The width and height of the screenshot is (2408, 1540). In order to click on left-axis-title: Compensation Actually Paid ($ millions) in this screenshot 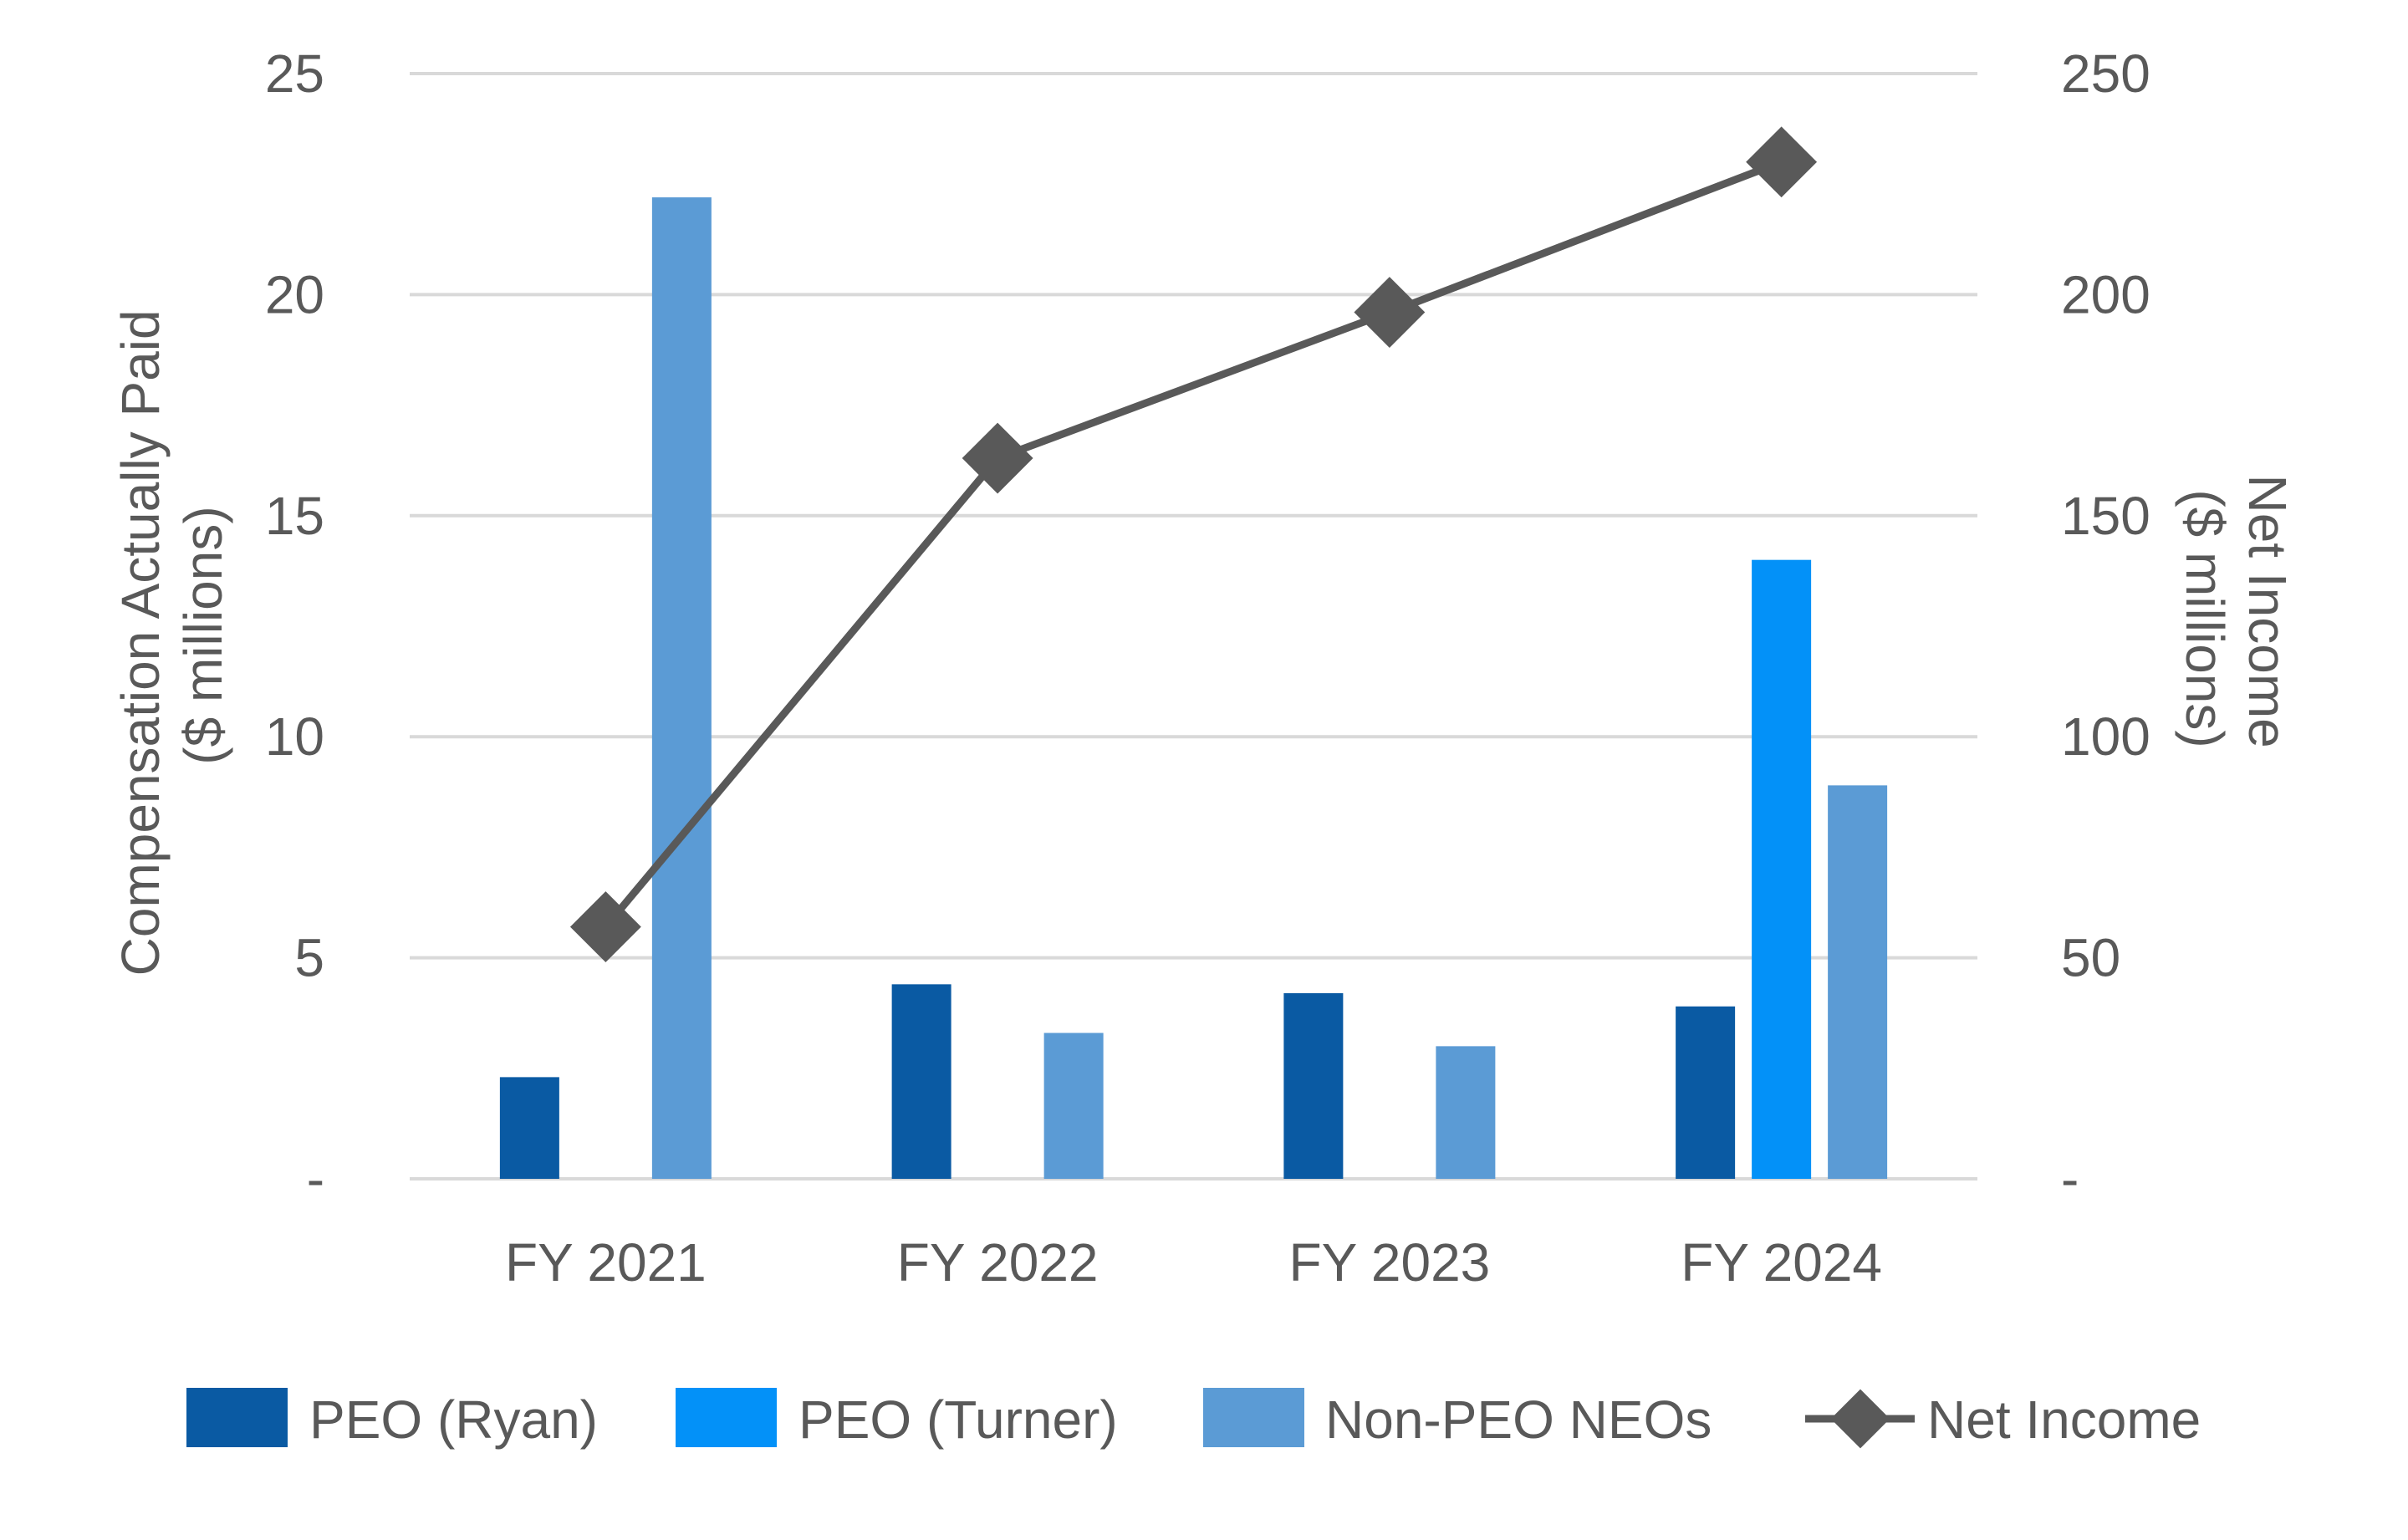, I will do `click(171, 636)`.